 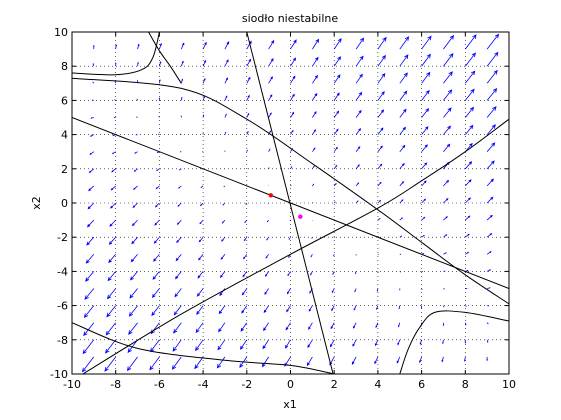 I want to click on x-tick-label: 4, so click(x=377, y=384).